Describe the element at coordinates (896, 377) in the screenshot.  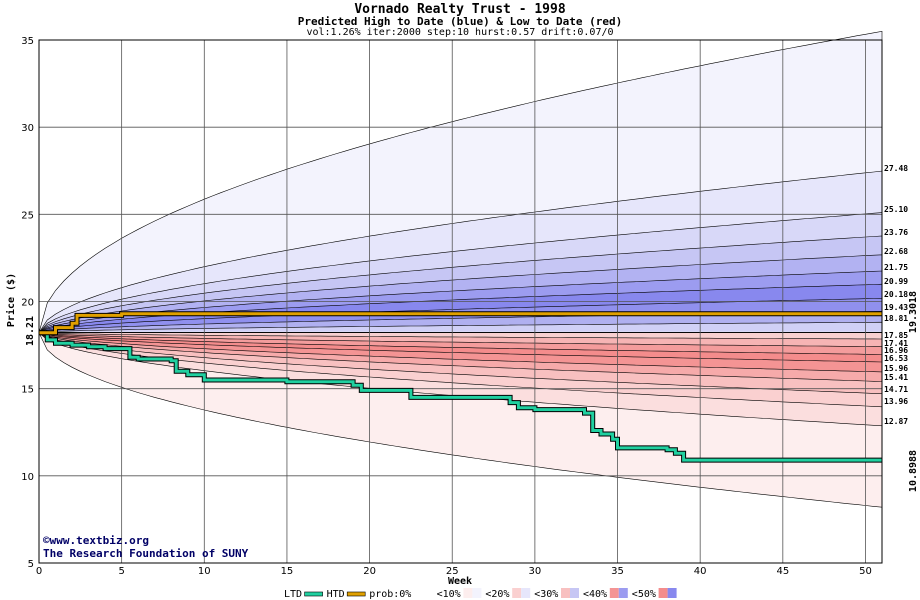
I see `low-level-label: 15.41` at that location.